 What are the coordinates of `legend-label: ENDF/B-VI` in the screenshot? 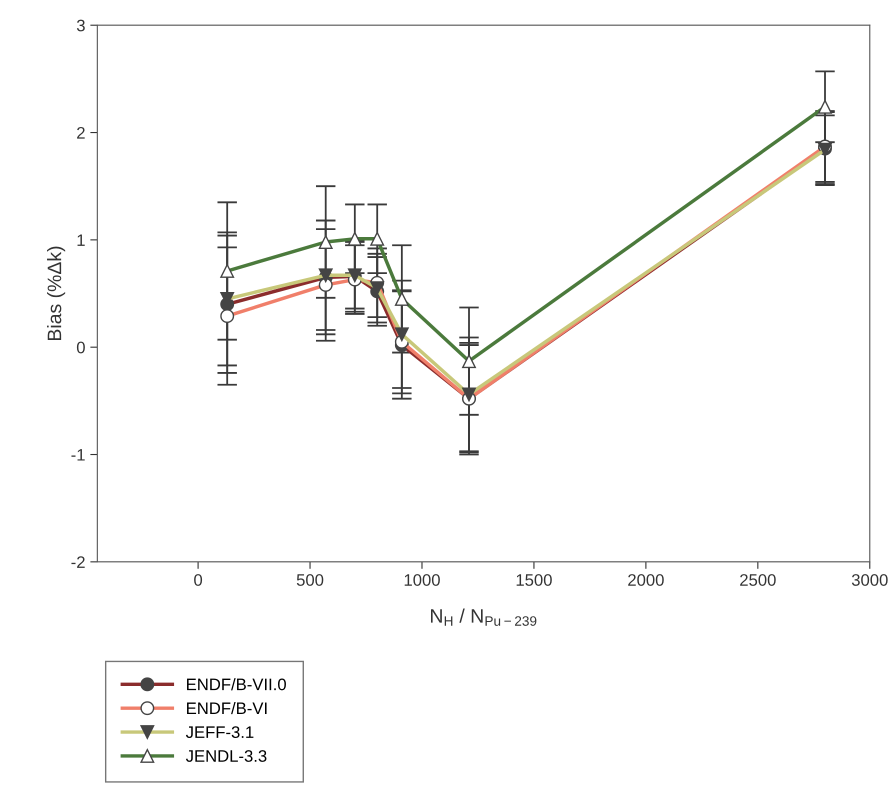 It's located at (227, 708).